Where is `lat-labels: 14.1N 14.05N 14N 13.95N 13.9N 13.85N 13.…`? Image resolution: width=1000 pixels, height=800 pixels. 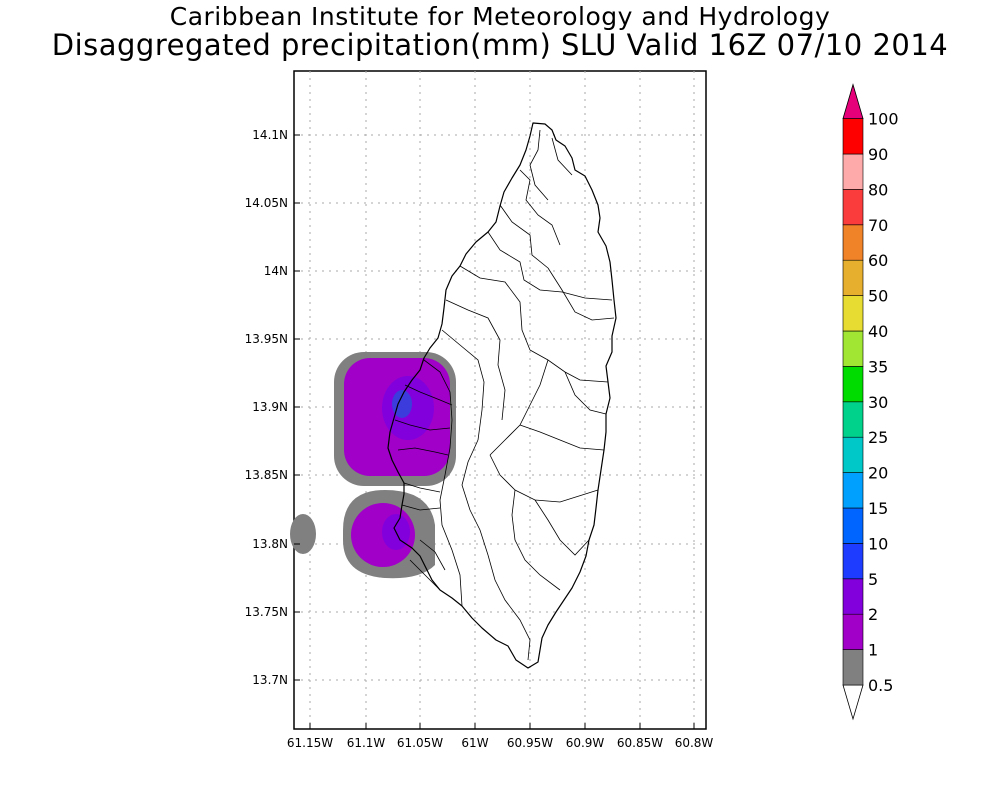 lat-labels: 14.1N 14.05N 14N 13.95N 13.9N 13.85N 13.… is located at coordinates (266, 407).